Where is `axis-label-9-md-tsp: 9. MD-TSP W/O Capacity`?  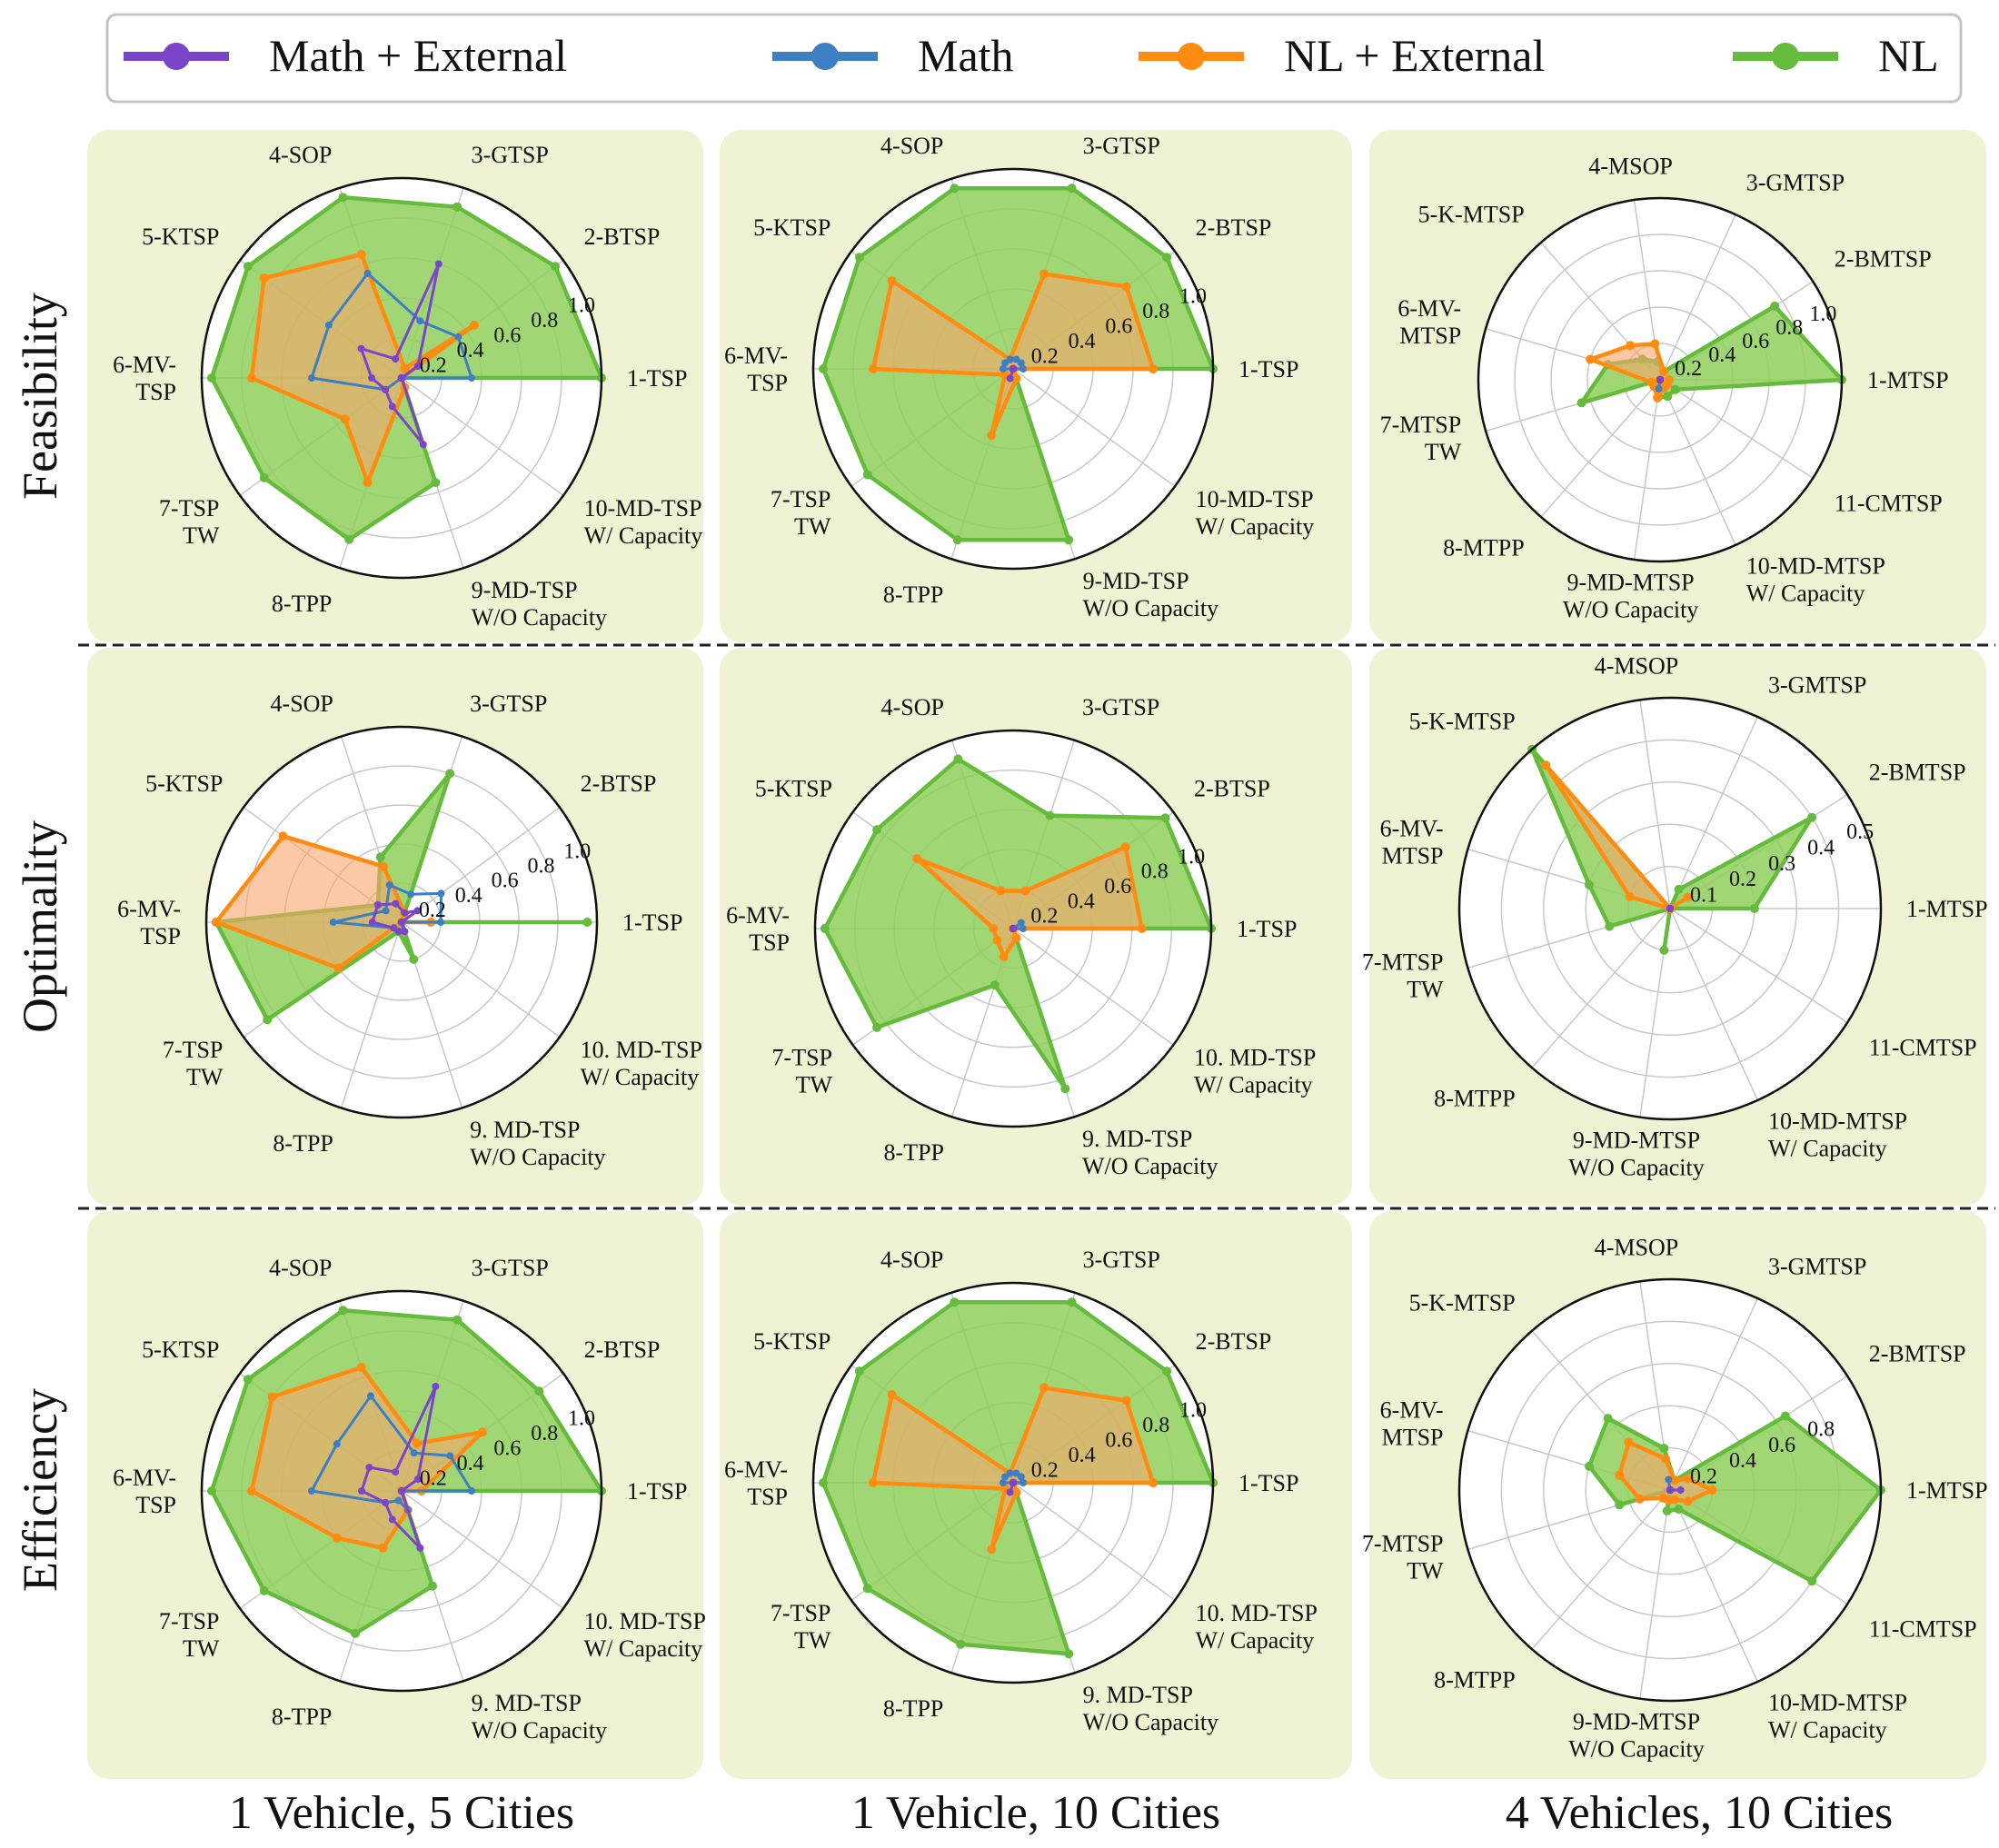
axis-label-9-md-tsp: 9. MD-TSP W/O Capacity is located at coordinates (1151, 1709).